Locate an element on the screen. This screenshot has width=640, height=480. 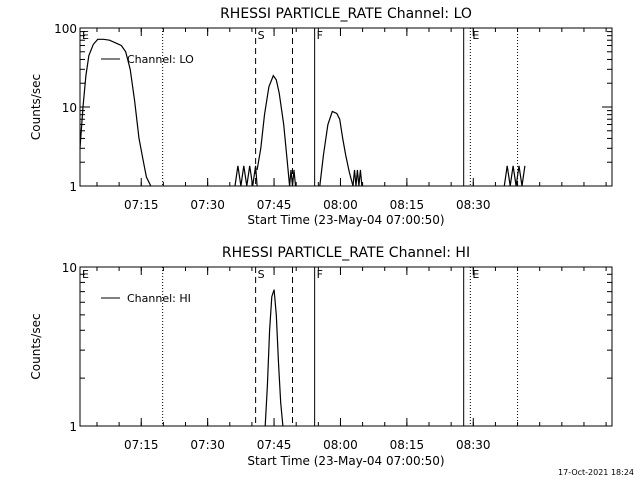
lo-x-tick-label: 07:45 is located at coordinates (274, 205).